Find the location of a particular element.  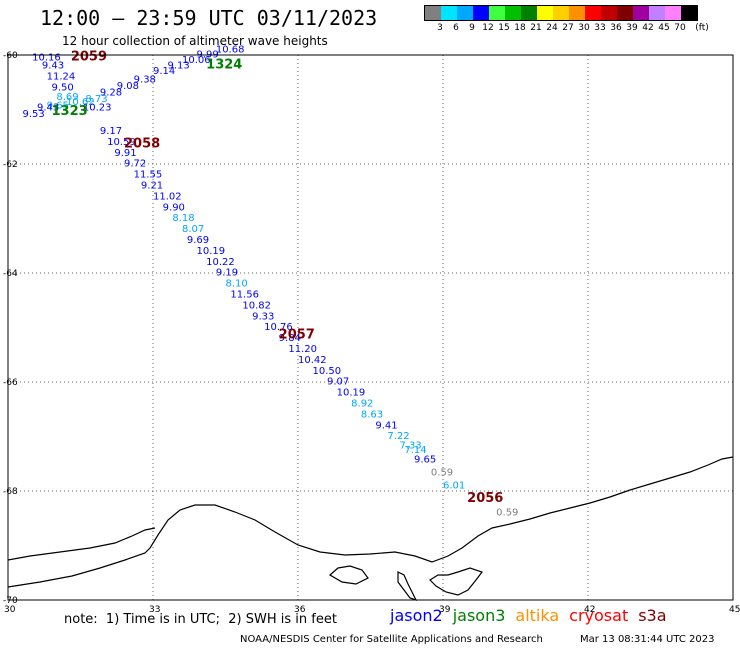

legend-tick-label: 39 is located at coordinates (632, 28).